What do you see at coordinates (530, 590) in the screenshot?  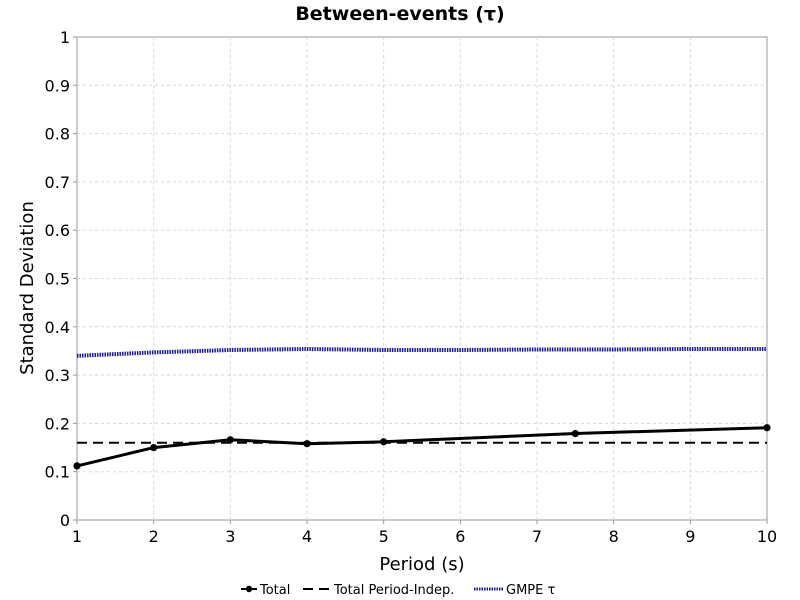 I see `legend-label-2: GMPE τ` at bounding box center [530, 590].